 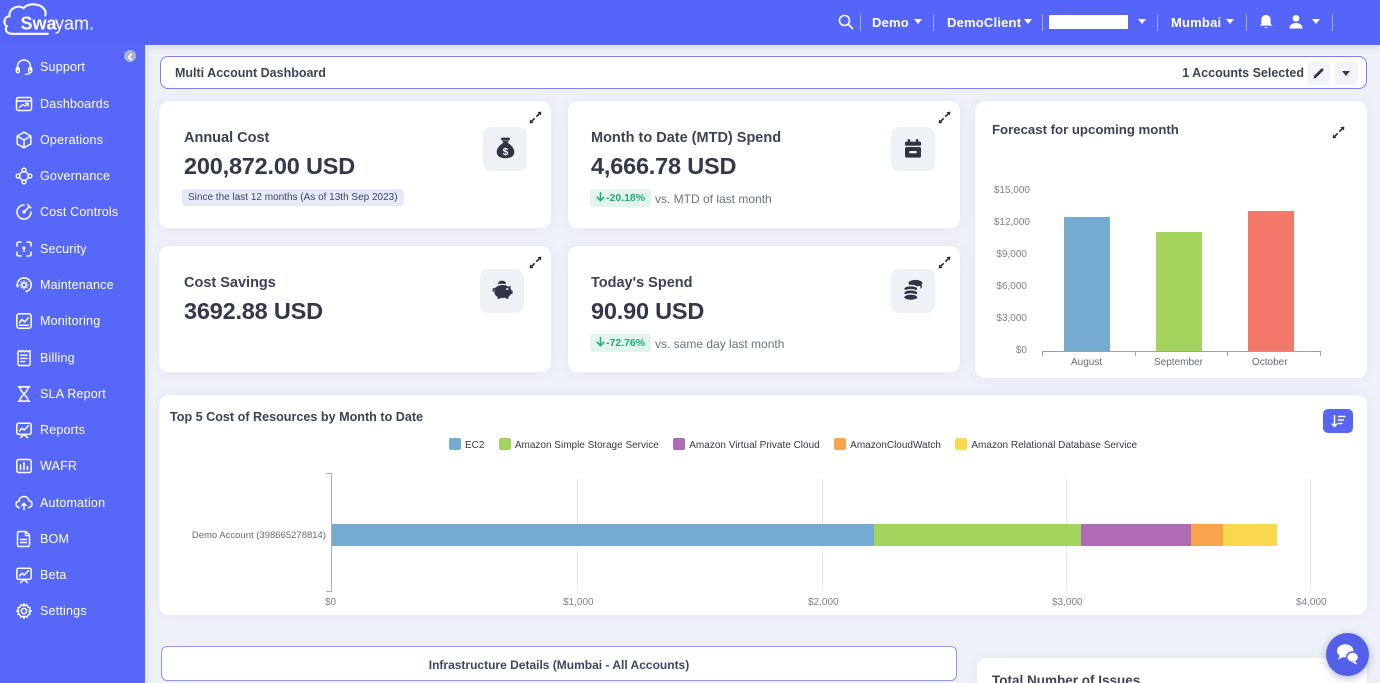 I want to click on svg-text: Swa, so click(x=39, y=24).